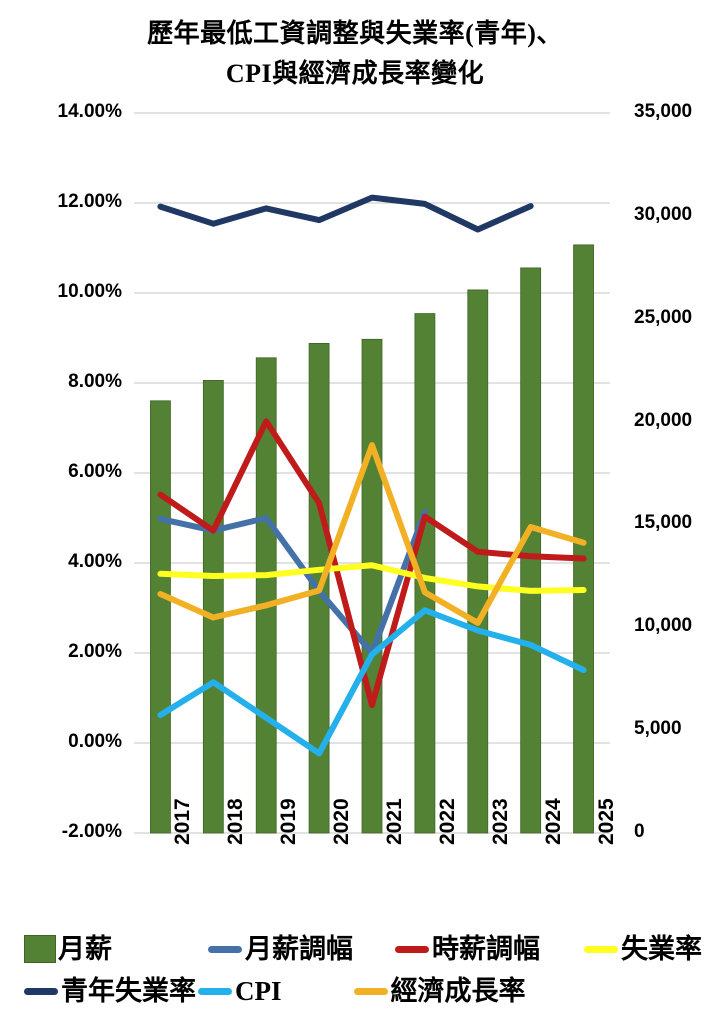  Describe the element at coordinates (236, 821) in the screenshot. I see `x-axis-tick-2018: 2018` at that location.